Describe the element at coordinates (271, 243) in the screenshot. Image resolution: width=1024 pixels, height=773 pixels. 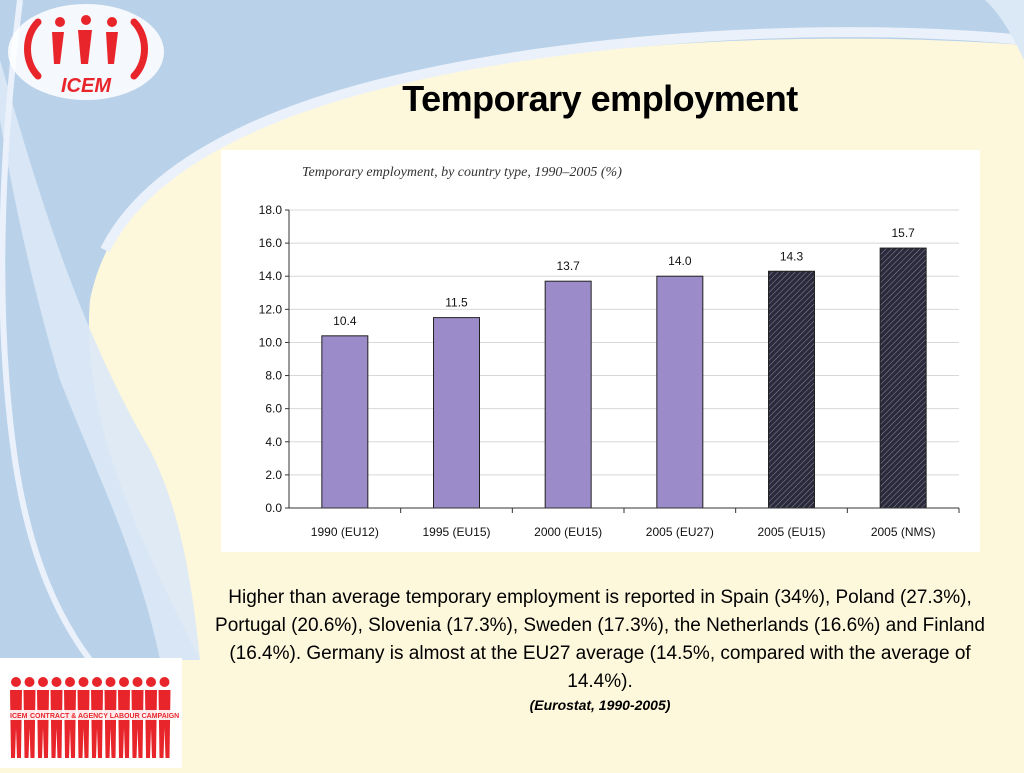
I see `y-tick-label: 16.0` at that location.